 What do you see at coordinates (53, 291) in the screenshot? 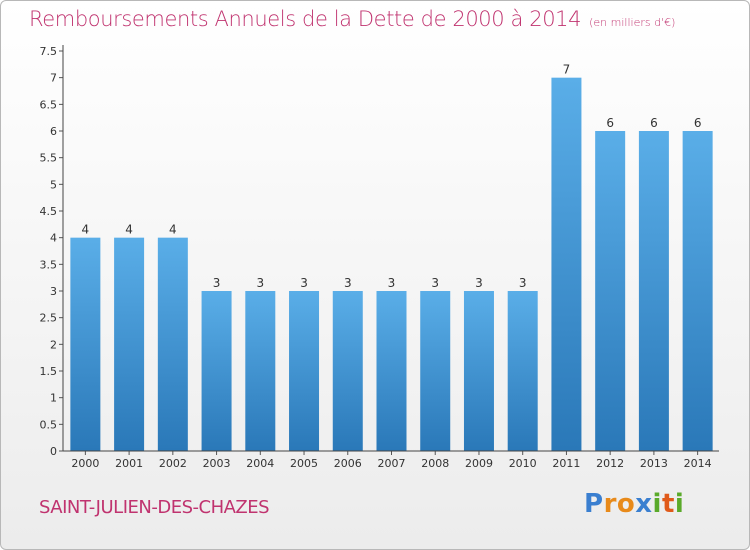
I see `y-tick-label: 3` at bounding box center [53, 291].